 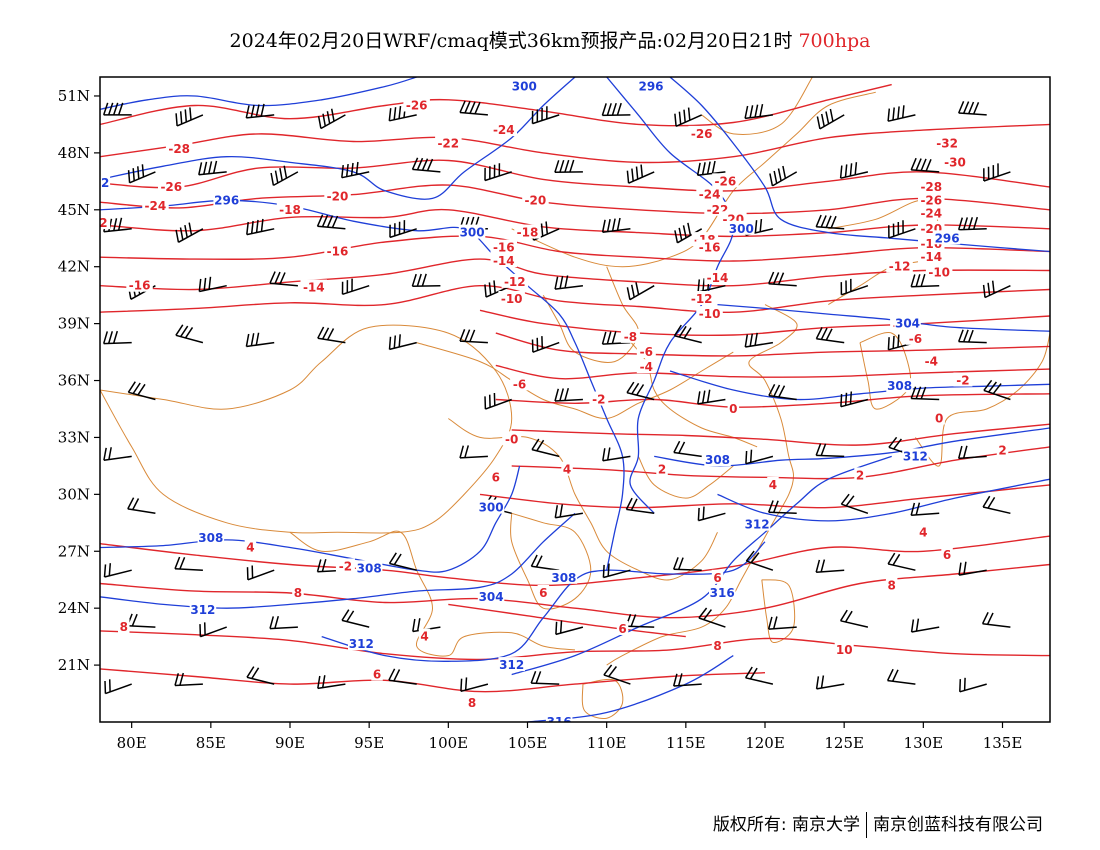 I want to click on lon-tick-label: 85E, so click(x=211, y=743).